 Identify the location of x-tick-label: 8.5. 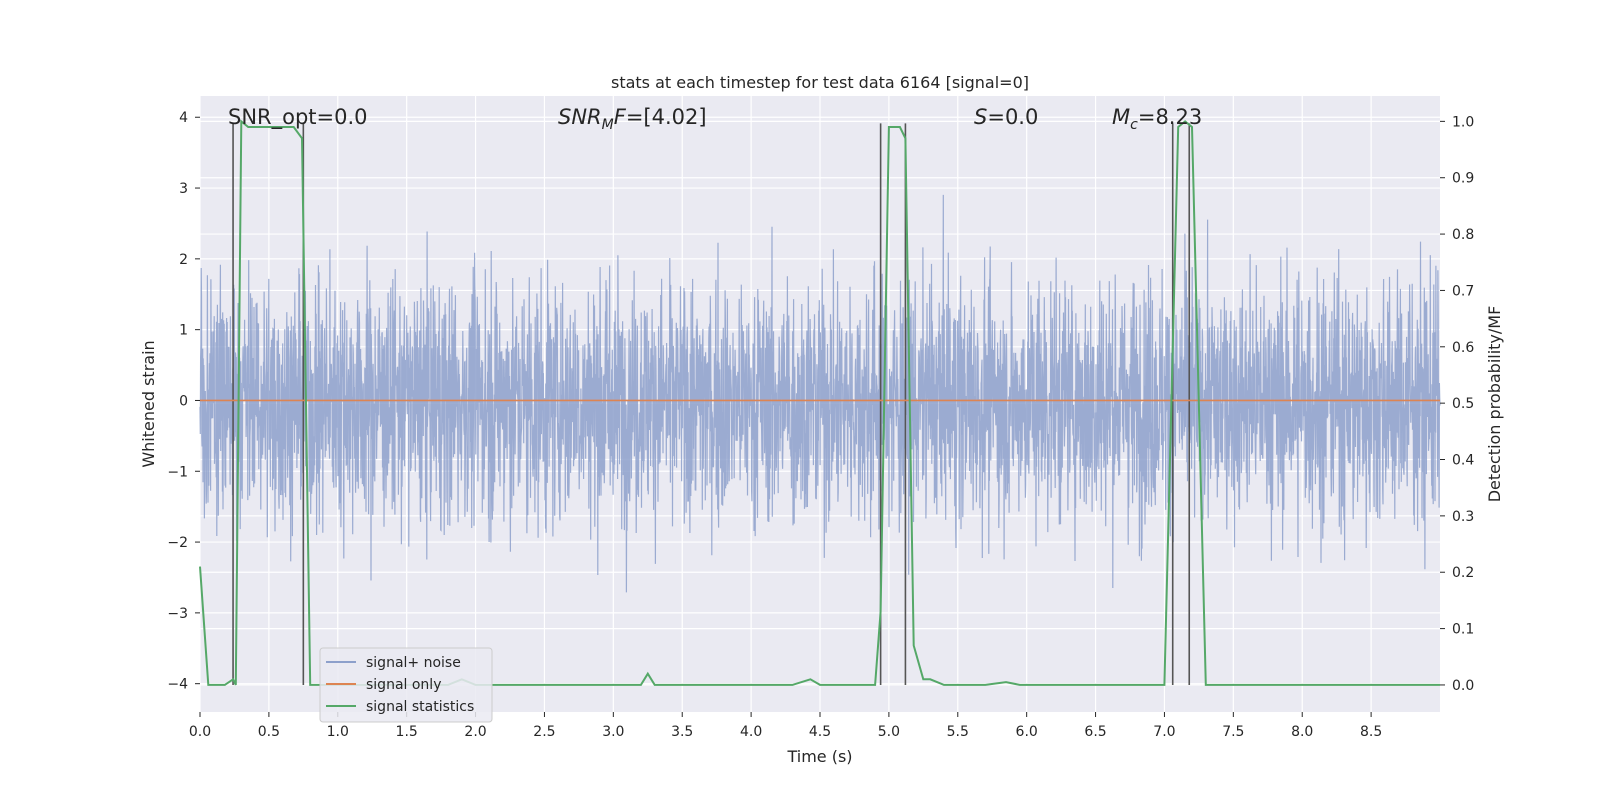
(1371, 732).